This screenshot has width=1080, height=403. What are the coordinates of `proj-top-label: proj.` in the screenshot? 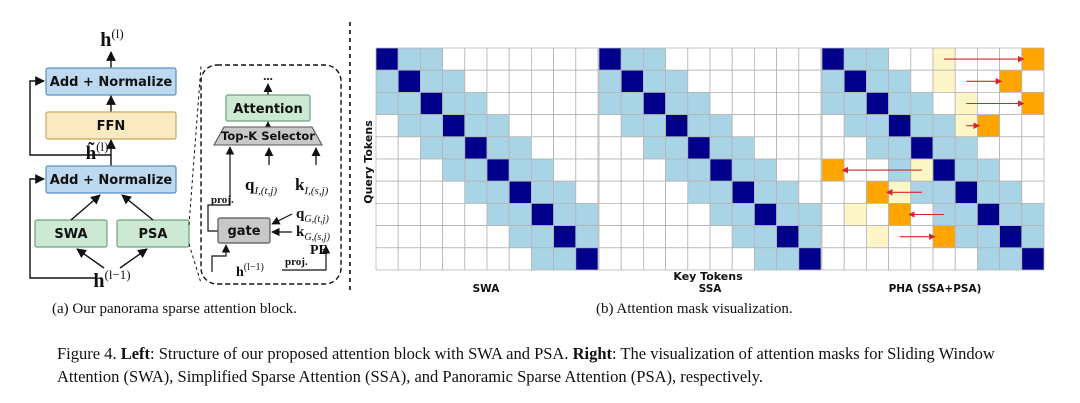 It's located at (222, 200).